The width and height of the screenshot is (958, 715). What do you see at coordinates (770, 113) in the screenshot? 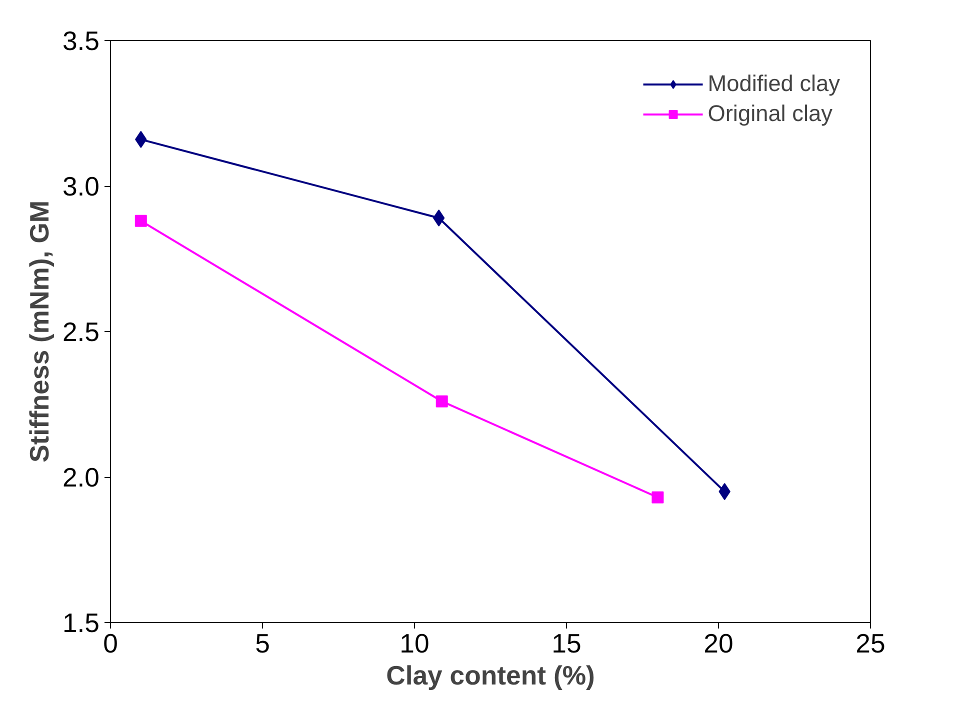
I see `legend-label: Original clay` at bounding box center [770, 113].